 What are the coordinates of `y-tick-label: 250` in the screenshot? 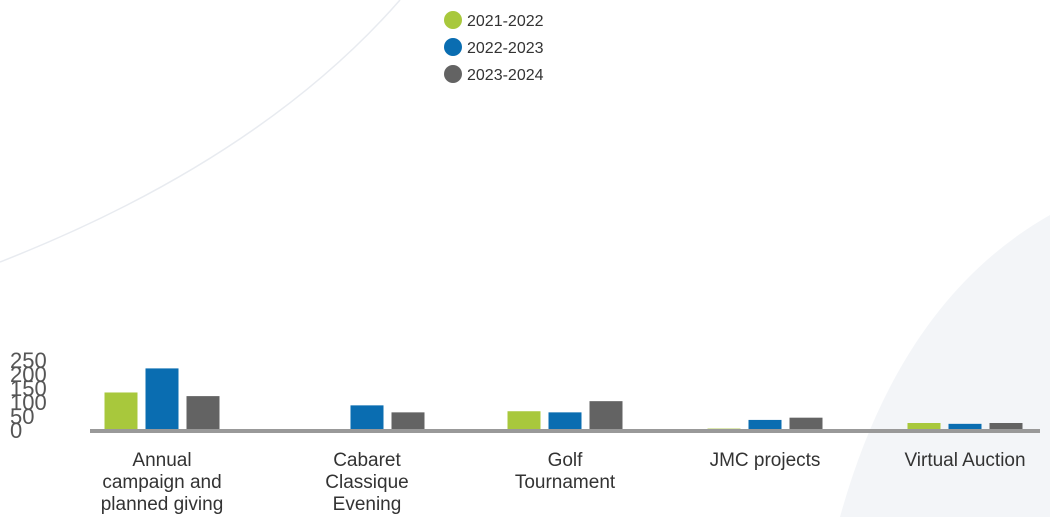 It's located at (28, 360).